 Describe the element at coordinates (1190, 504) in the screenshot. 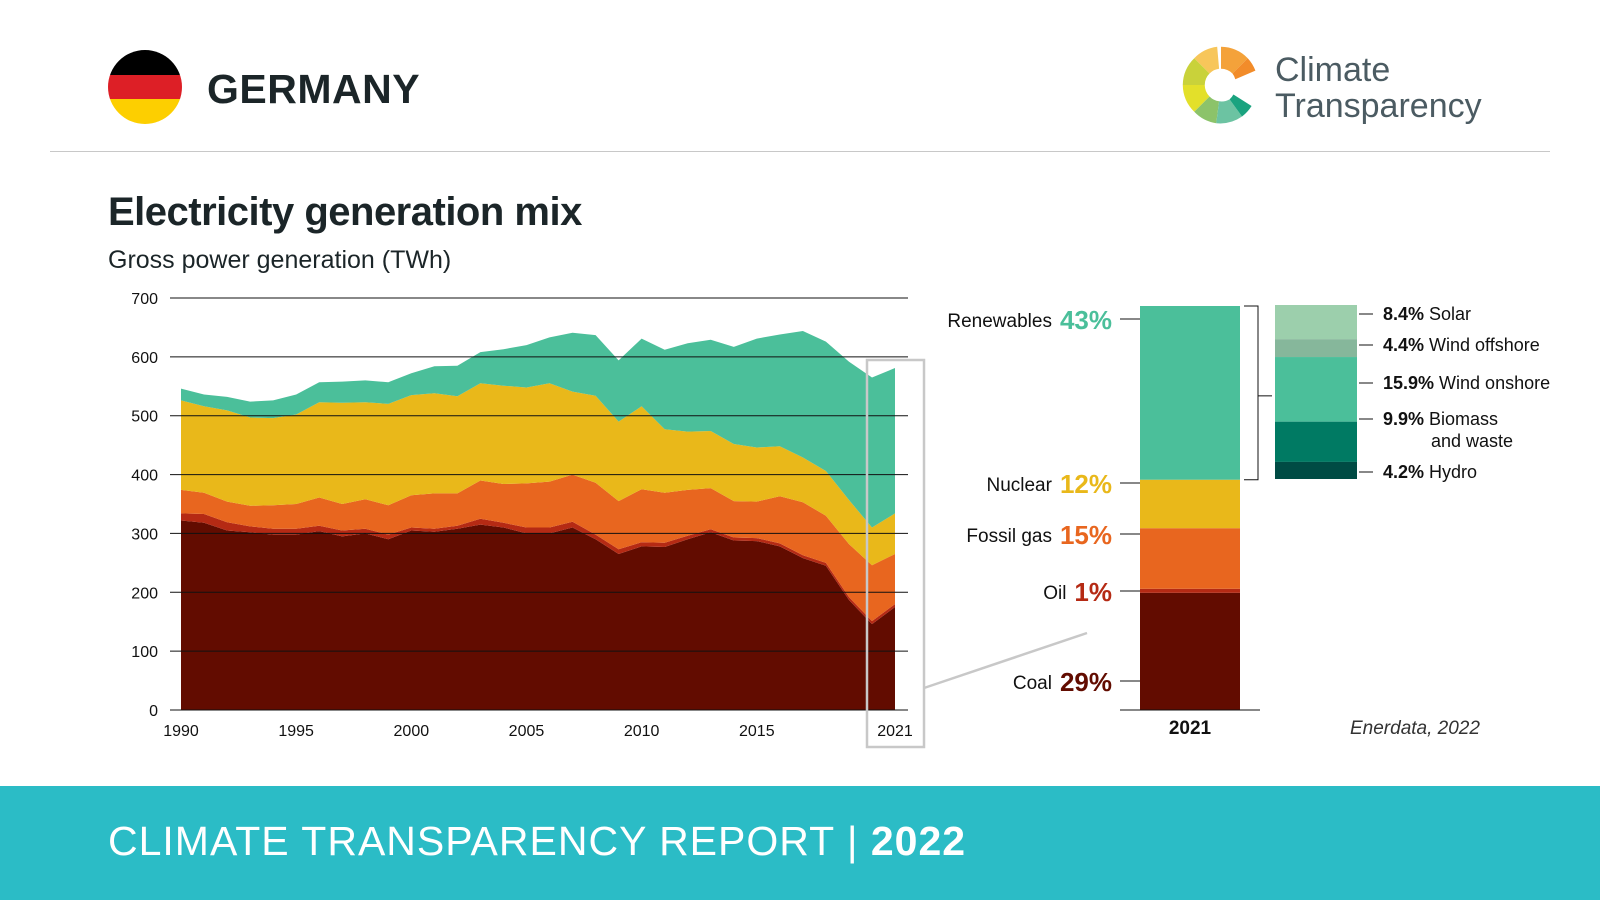

I see `bar-segment-nuclear` at that location.